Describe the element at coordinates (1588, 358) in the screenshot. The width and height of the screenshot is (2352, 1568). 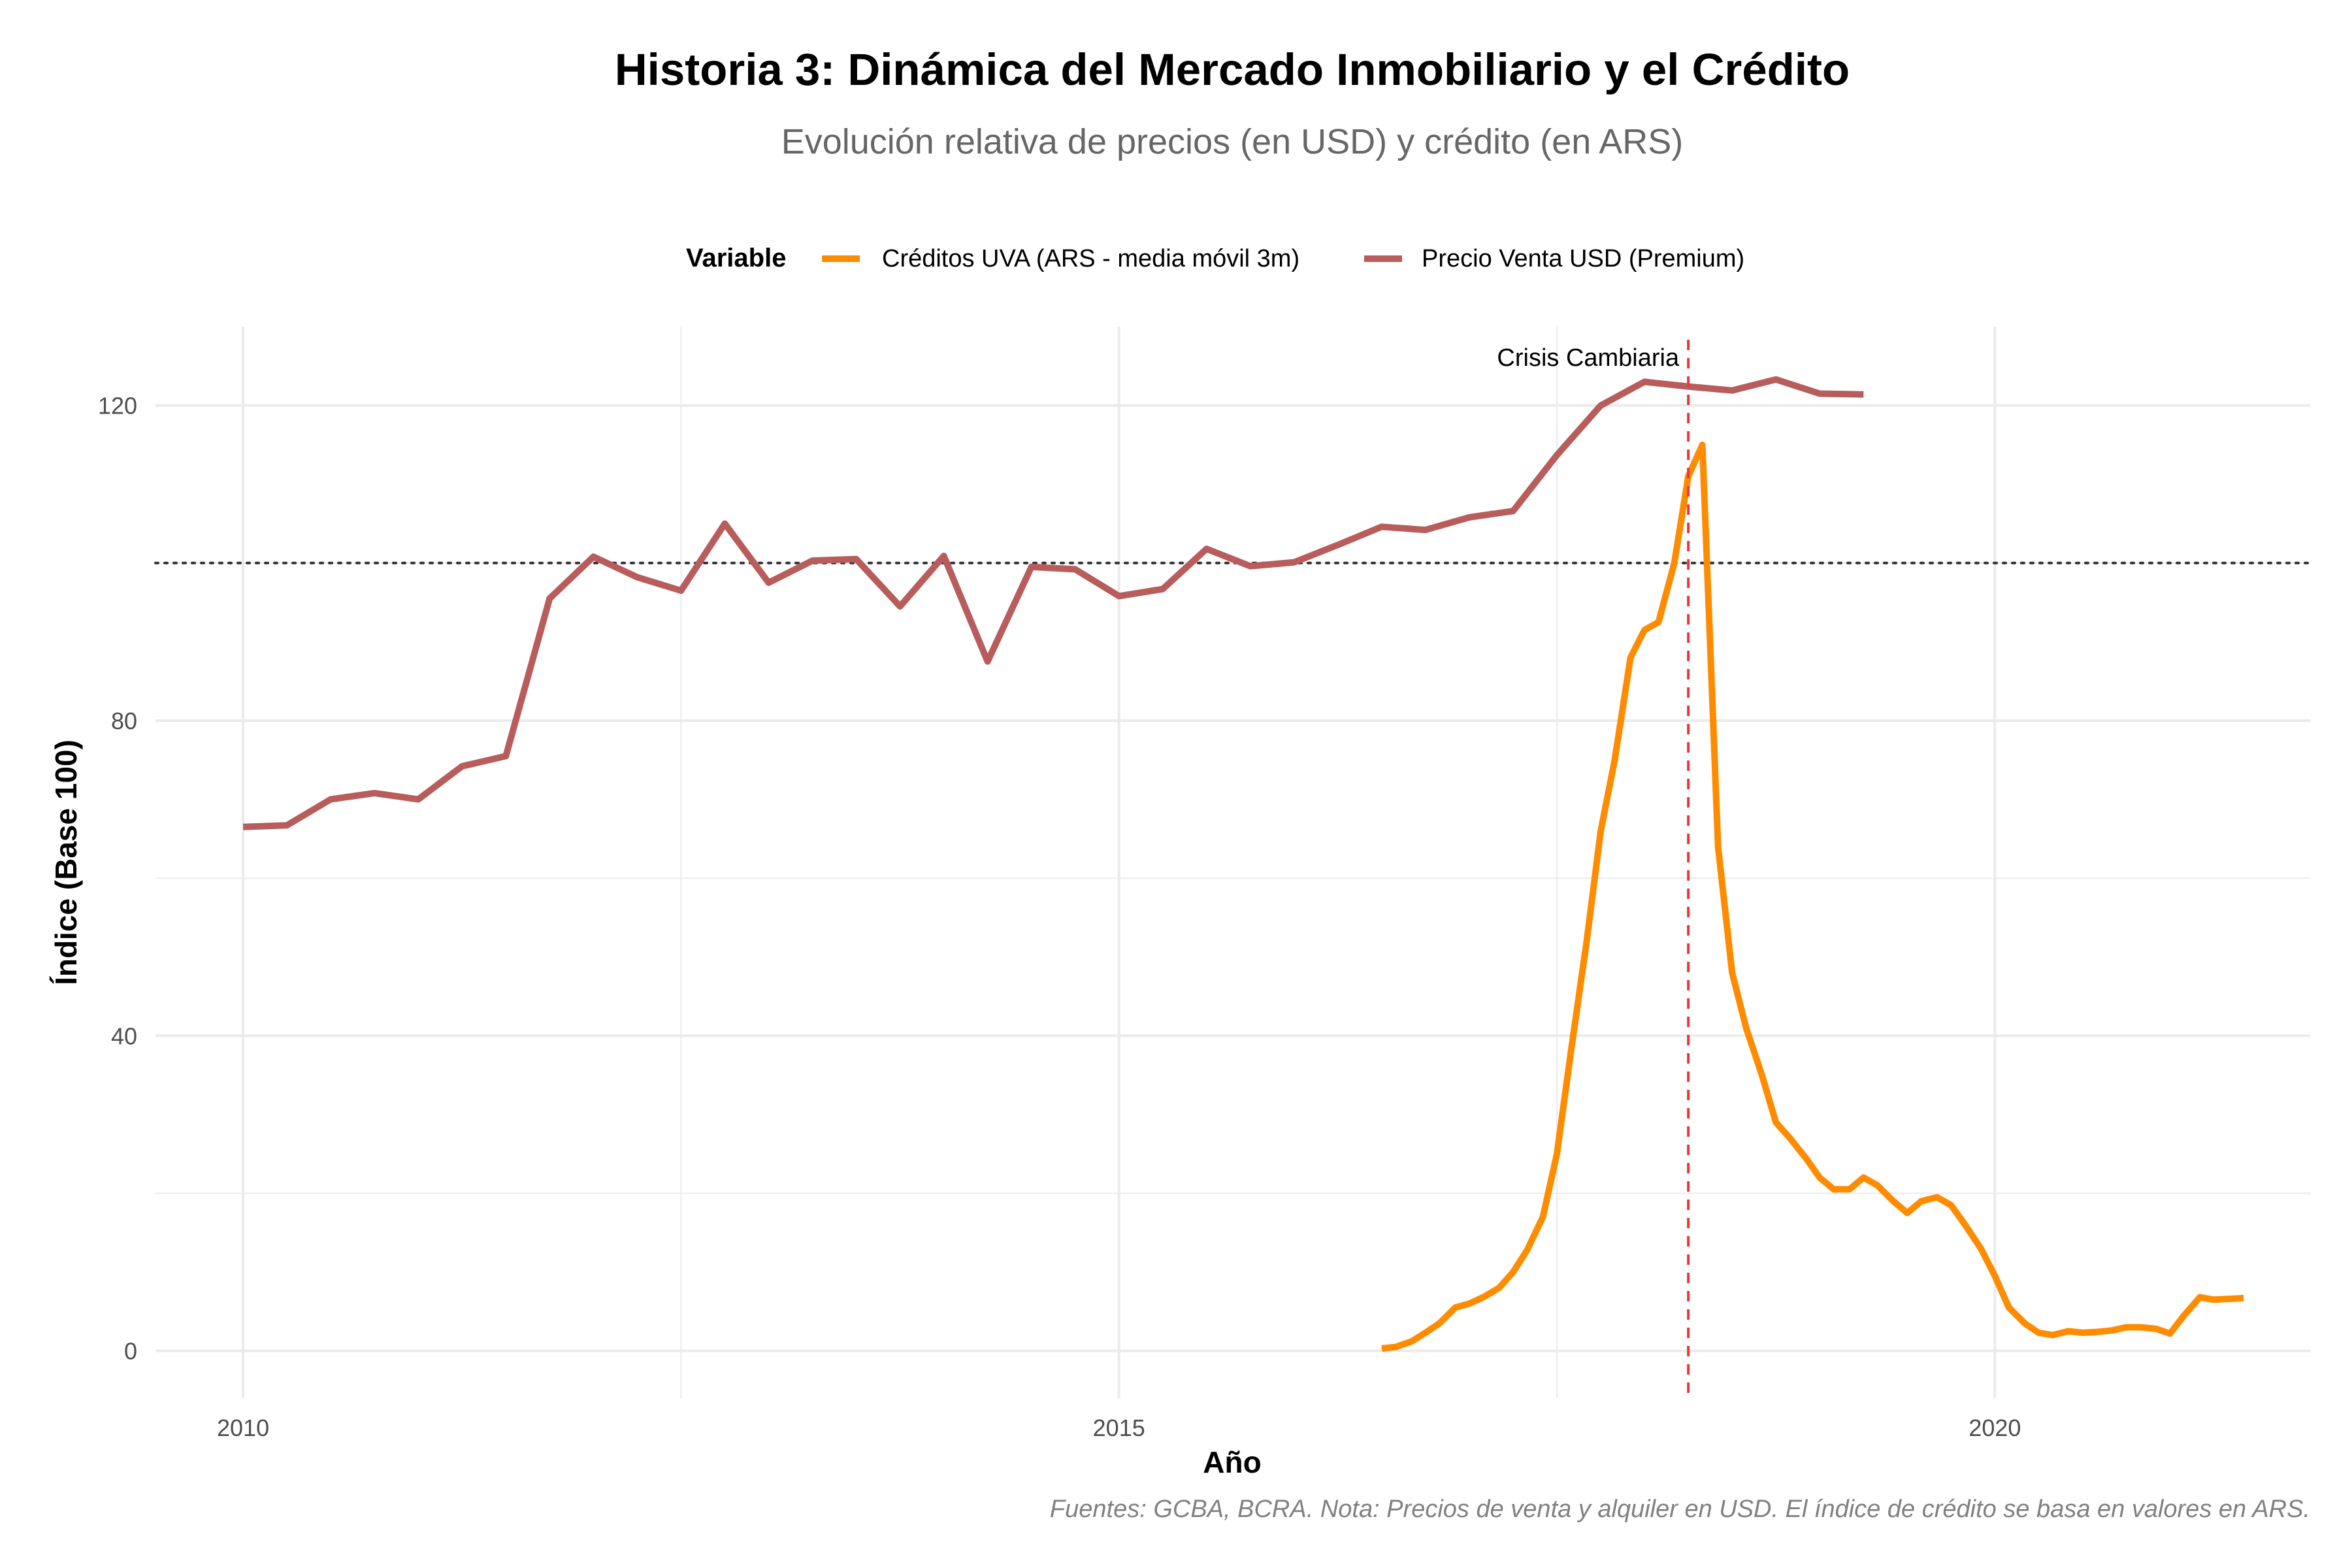
I see `crisis-label: Crisis Cambiaria` at that location.